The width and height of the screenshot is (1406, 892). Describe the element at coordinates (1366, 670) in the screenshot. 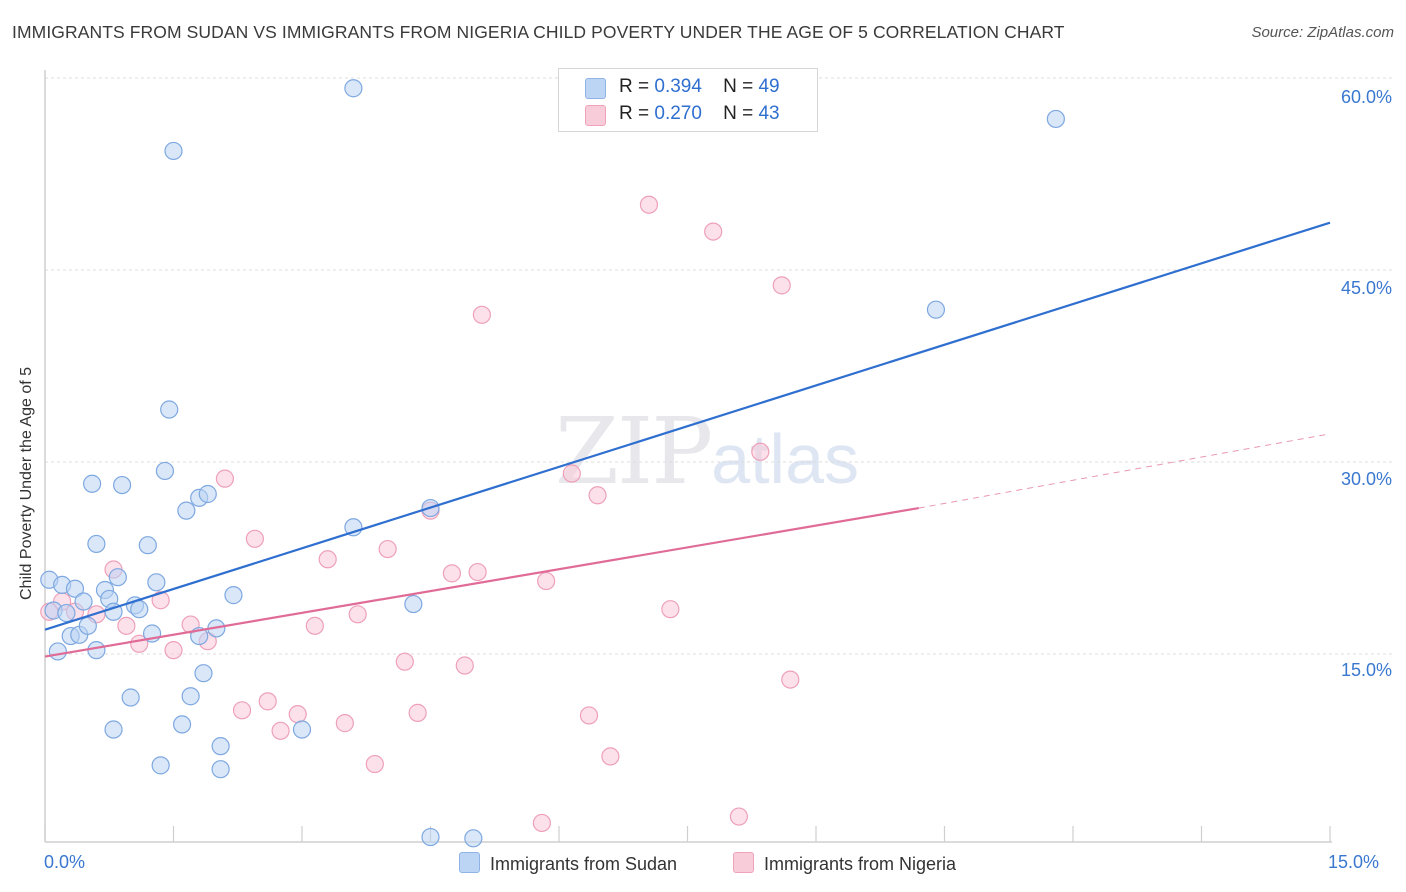

I see `y-tick-15: 15.0%` at that location.